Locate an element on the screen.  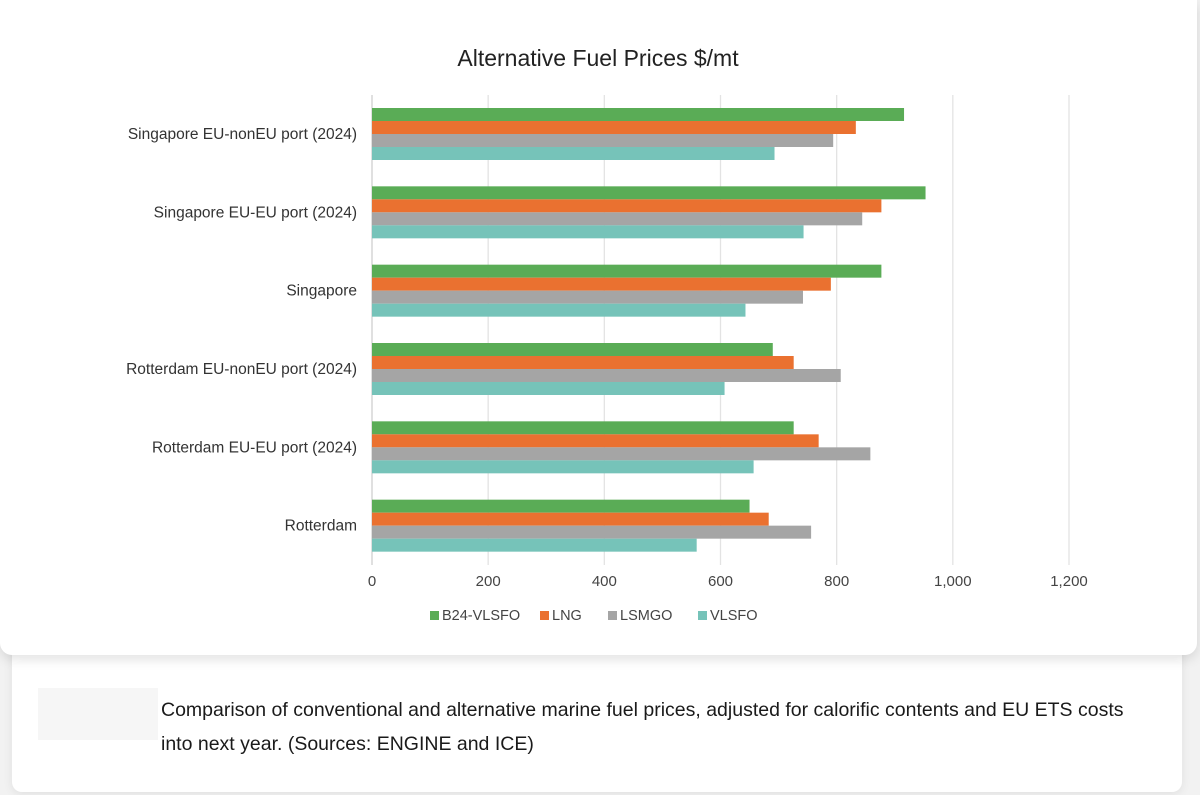
y-category-label: Rotterdam is located at coordinates (321, 526).